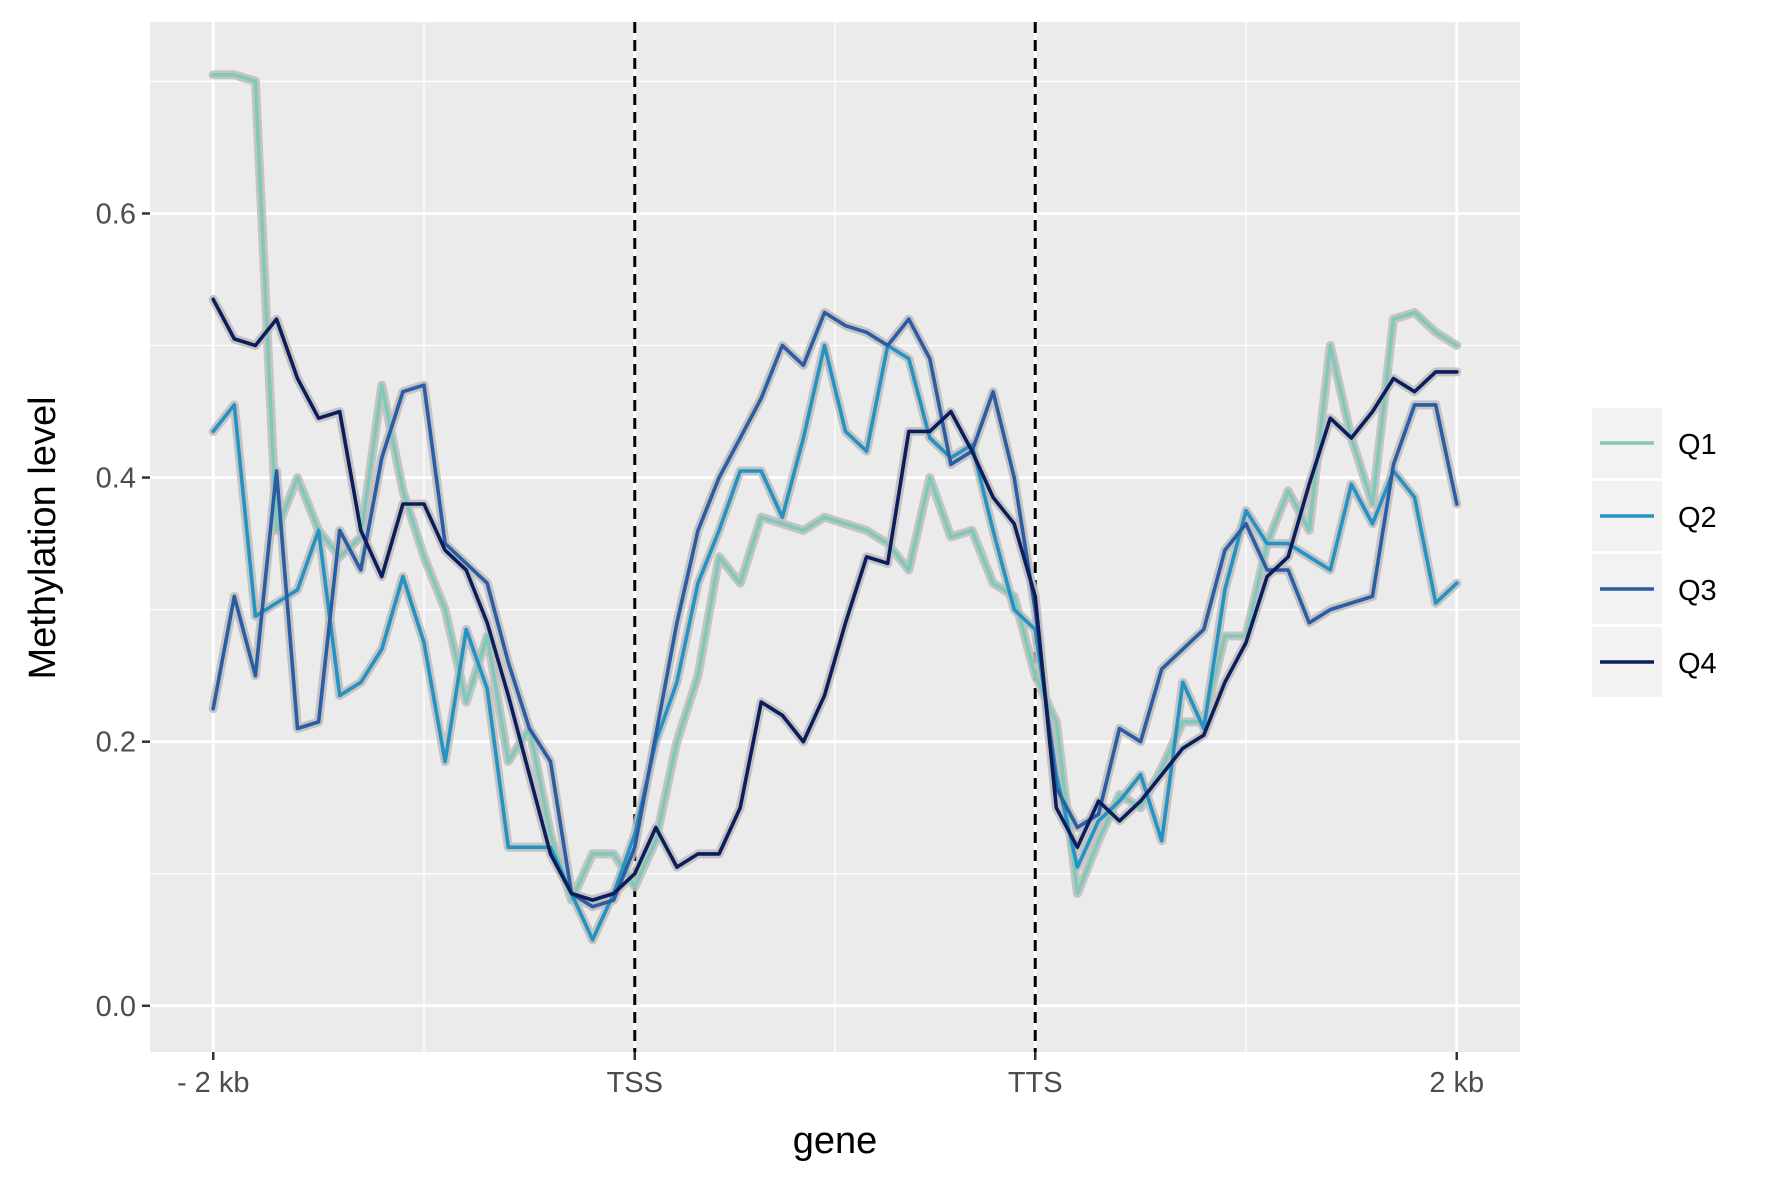 This screenshot has width=1771, height=1181. Describe the element at coordinates (116, 743) in the screenshot. I see `y-tick-label: 0.2` at that location.